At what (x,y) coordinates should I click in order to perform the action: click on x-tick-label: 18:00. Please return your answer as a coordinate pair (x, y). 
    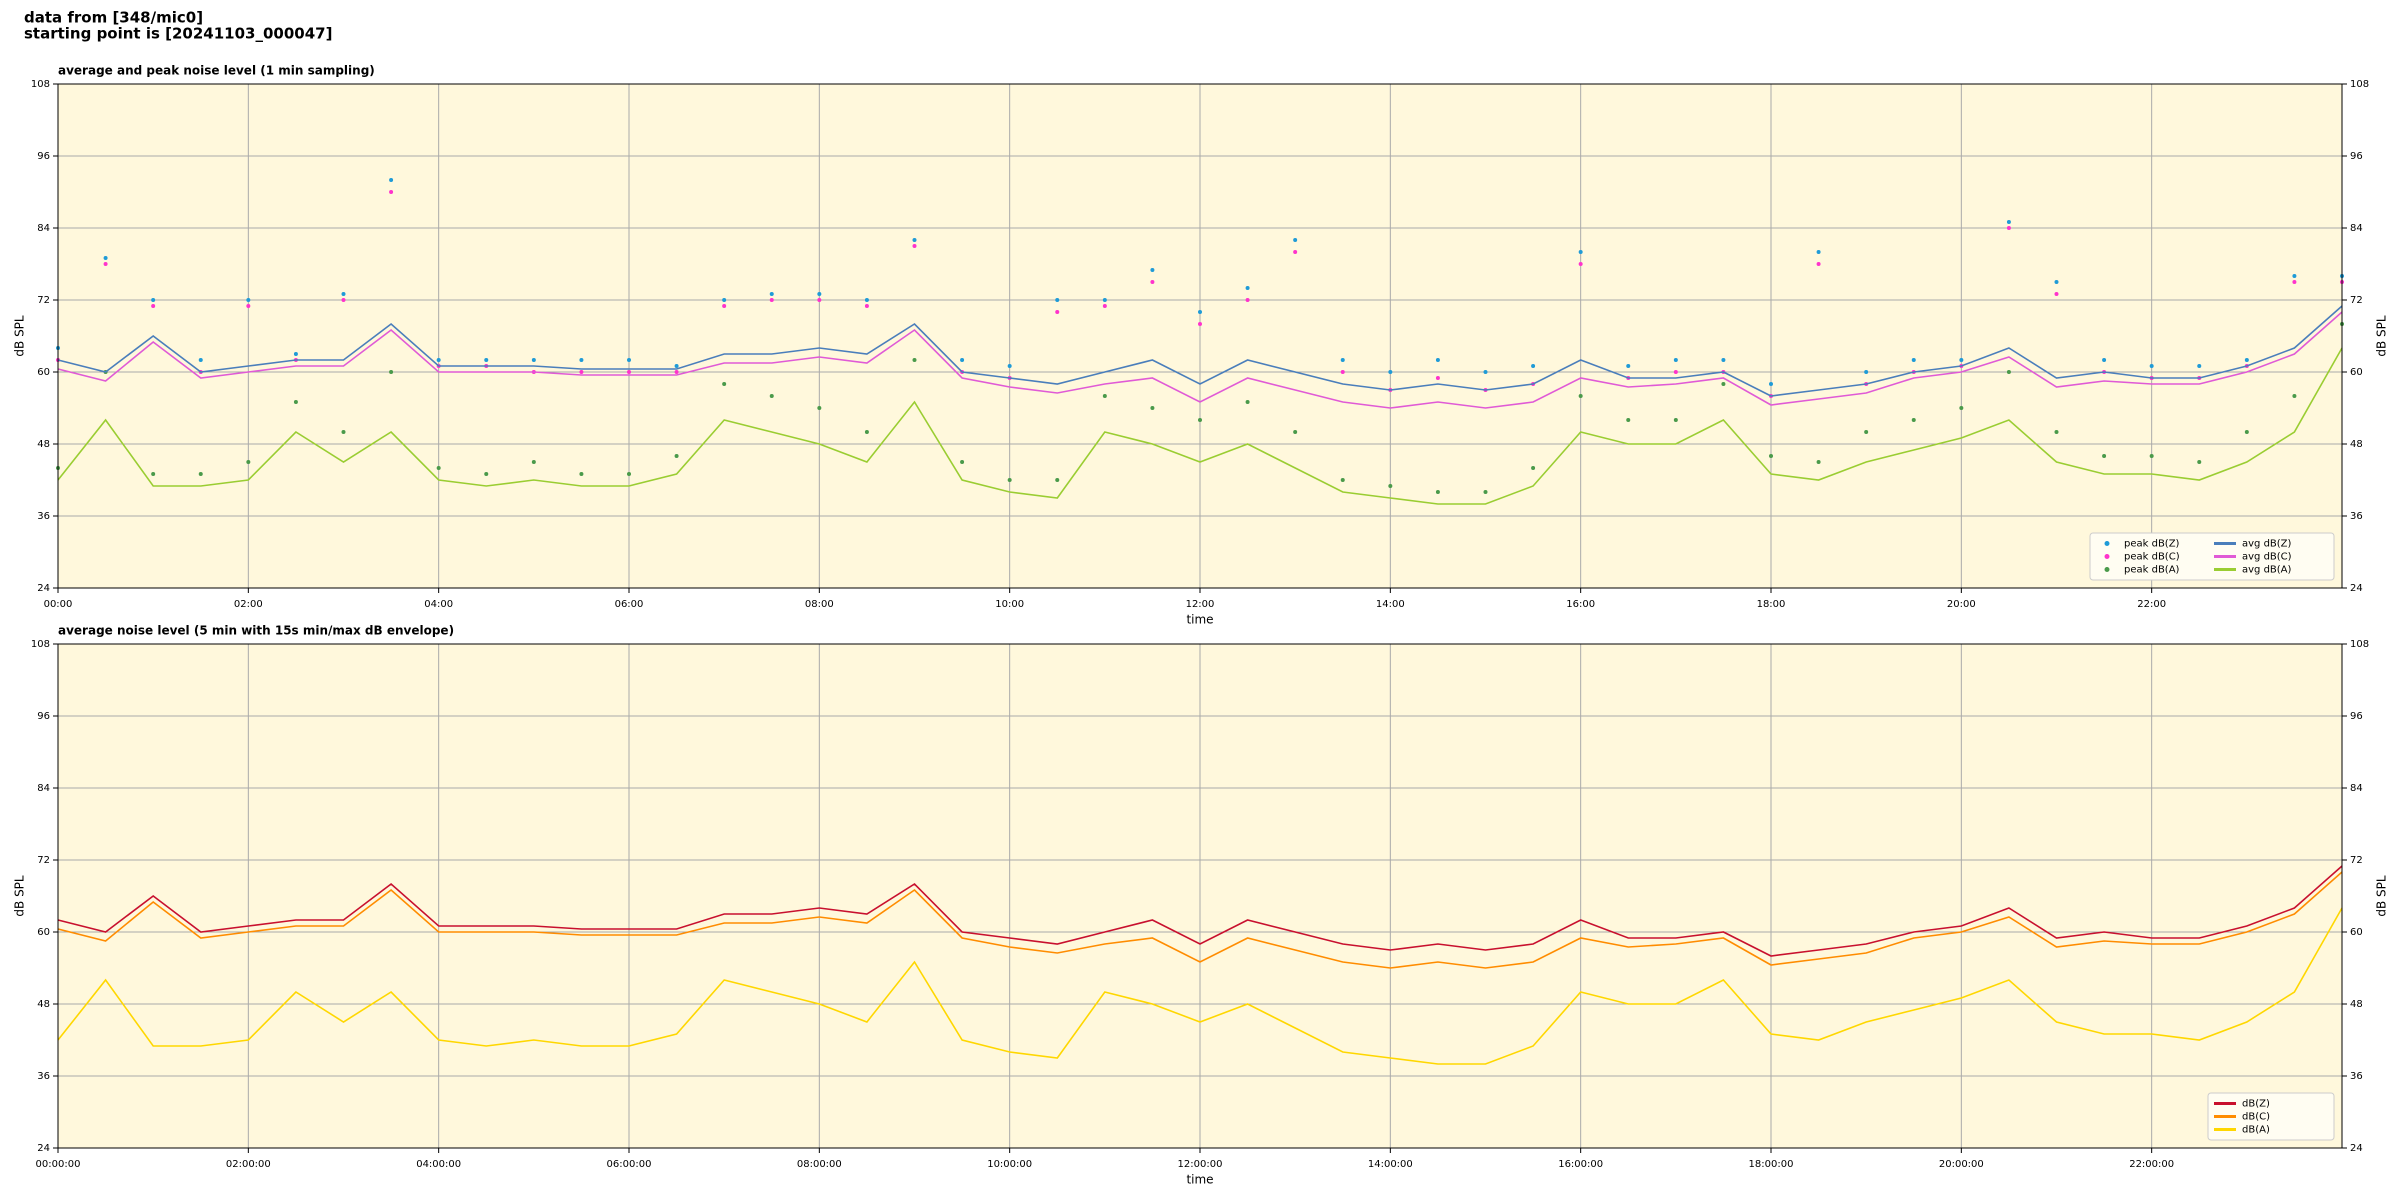
    Looking at the image, I should click on (1771, 604).